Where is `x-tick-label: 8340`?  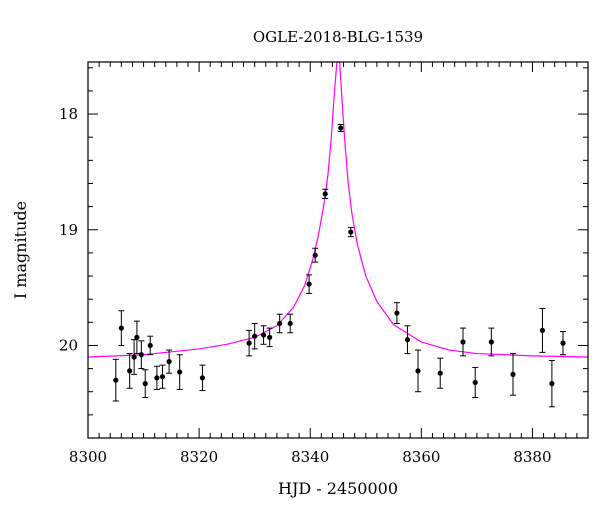
x-tick-label: 8340 is located at coordinates (310, 457).